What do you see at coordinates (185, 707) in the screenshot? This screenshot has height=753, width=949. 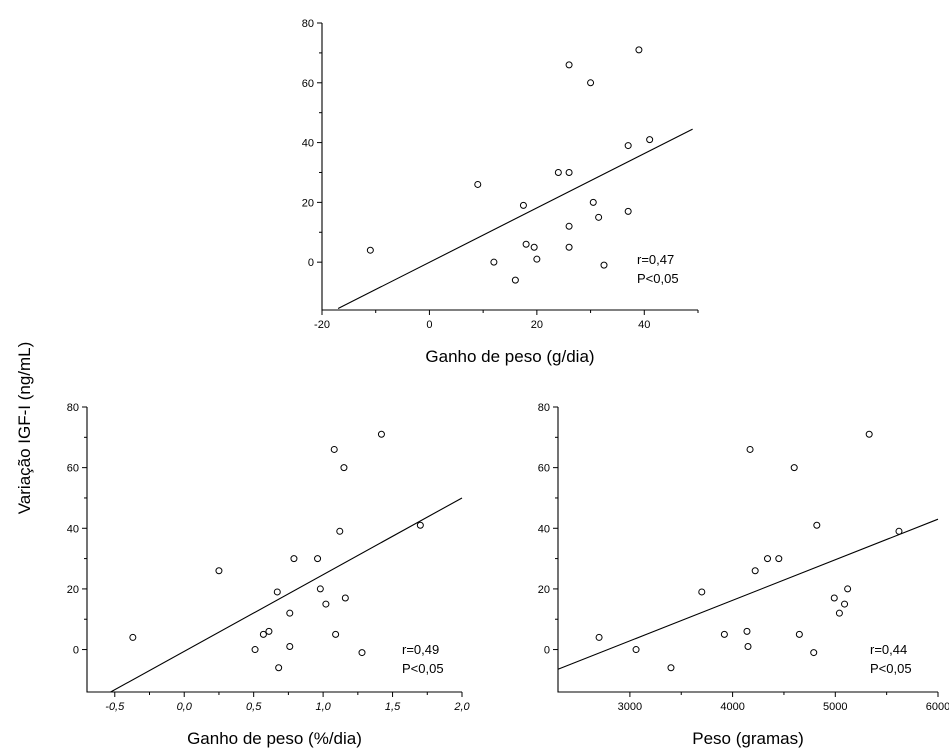 I see `x-tick-label: 0,0` at bounding box center [185, 707].